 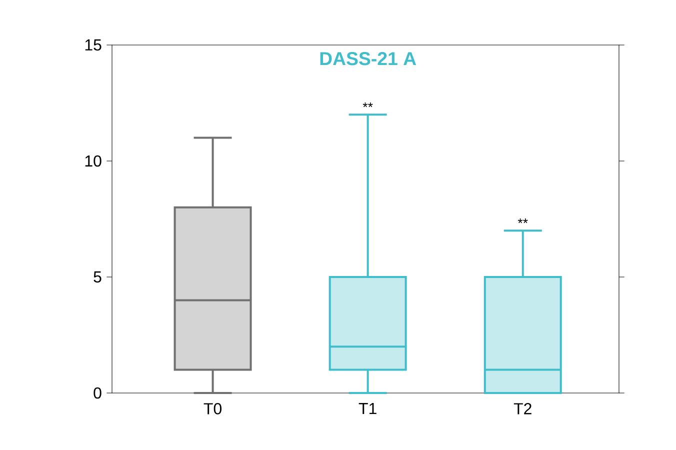 What do you see at coordinates (367, 408) in the screenshot?
I see `x-tick-label: T1` at bounding box center [367, 408].